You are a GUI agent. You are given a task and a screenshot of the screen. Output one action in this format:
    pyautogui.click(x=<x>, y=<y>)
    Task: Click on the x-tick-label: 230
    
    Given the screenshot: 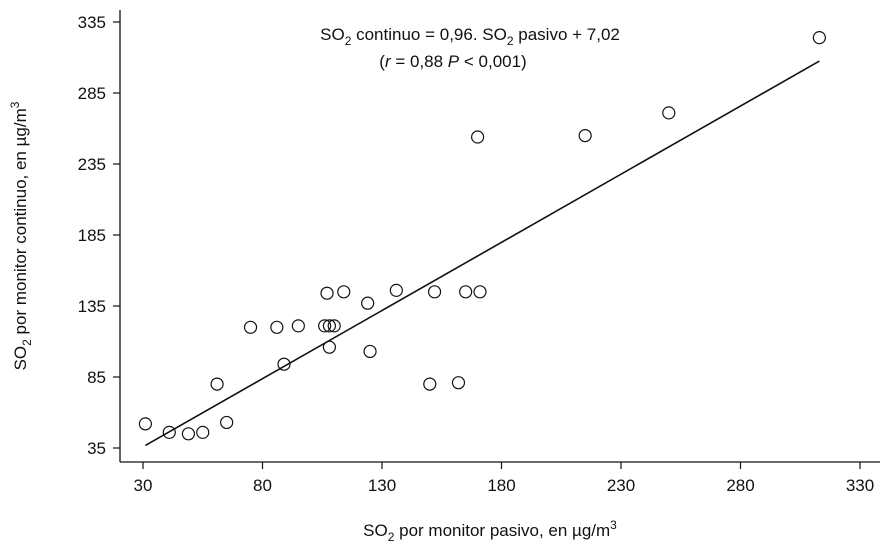 What is the action you would take?
    pyautogui.click(x=621, y=485)
    